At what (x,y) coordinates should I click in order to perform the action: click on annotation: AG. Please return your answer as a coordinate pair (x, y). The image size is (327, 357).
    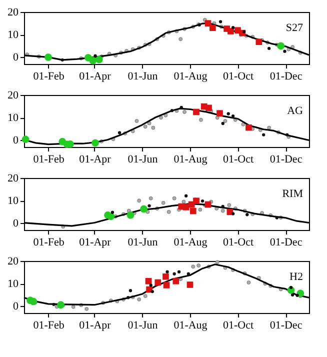
    Looking at the image, I should click on (295, 111).